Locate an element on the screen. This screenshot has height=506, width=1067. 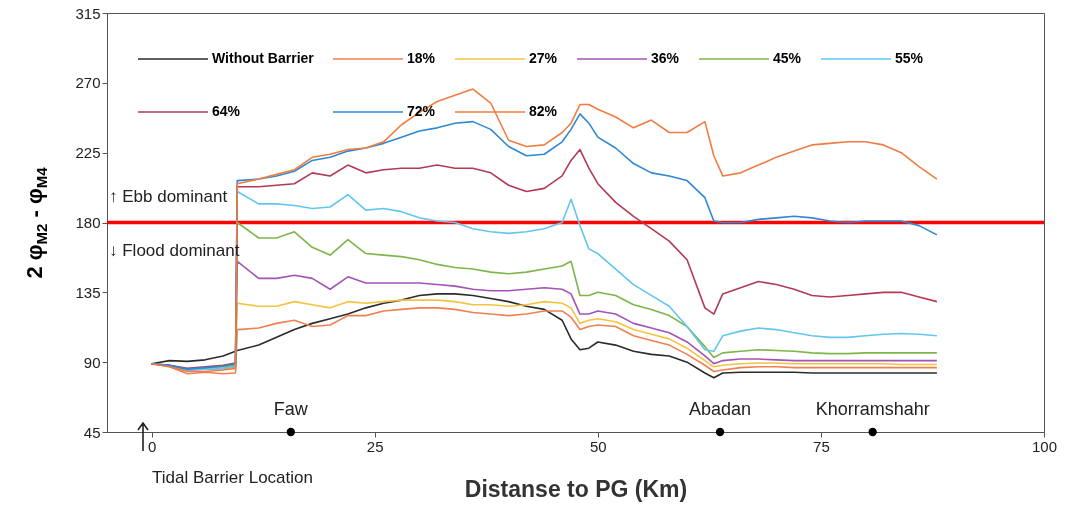
annotation: ↑ Ebb dominant is located at coordinates (168, 196).